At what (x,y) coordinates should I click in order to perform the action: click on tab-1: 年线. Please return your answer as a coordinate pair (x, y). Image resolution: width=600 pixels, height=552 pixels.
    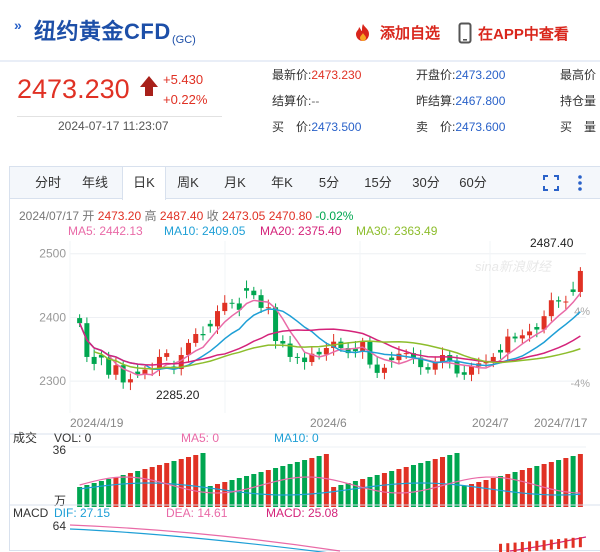
    Looking at the image, I should click on (94, 182).